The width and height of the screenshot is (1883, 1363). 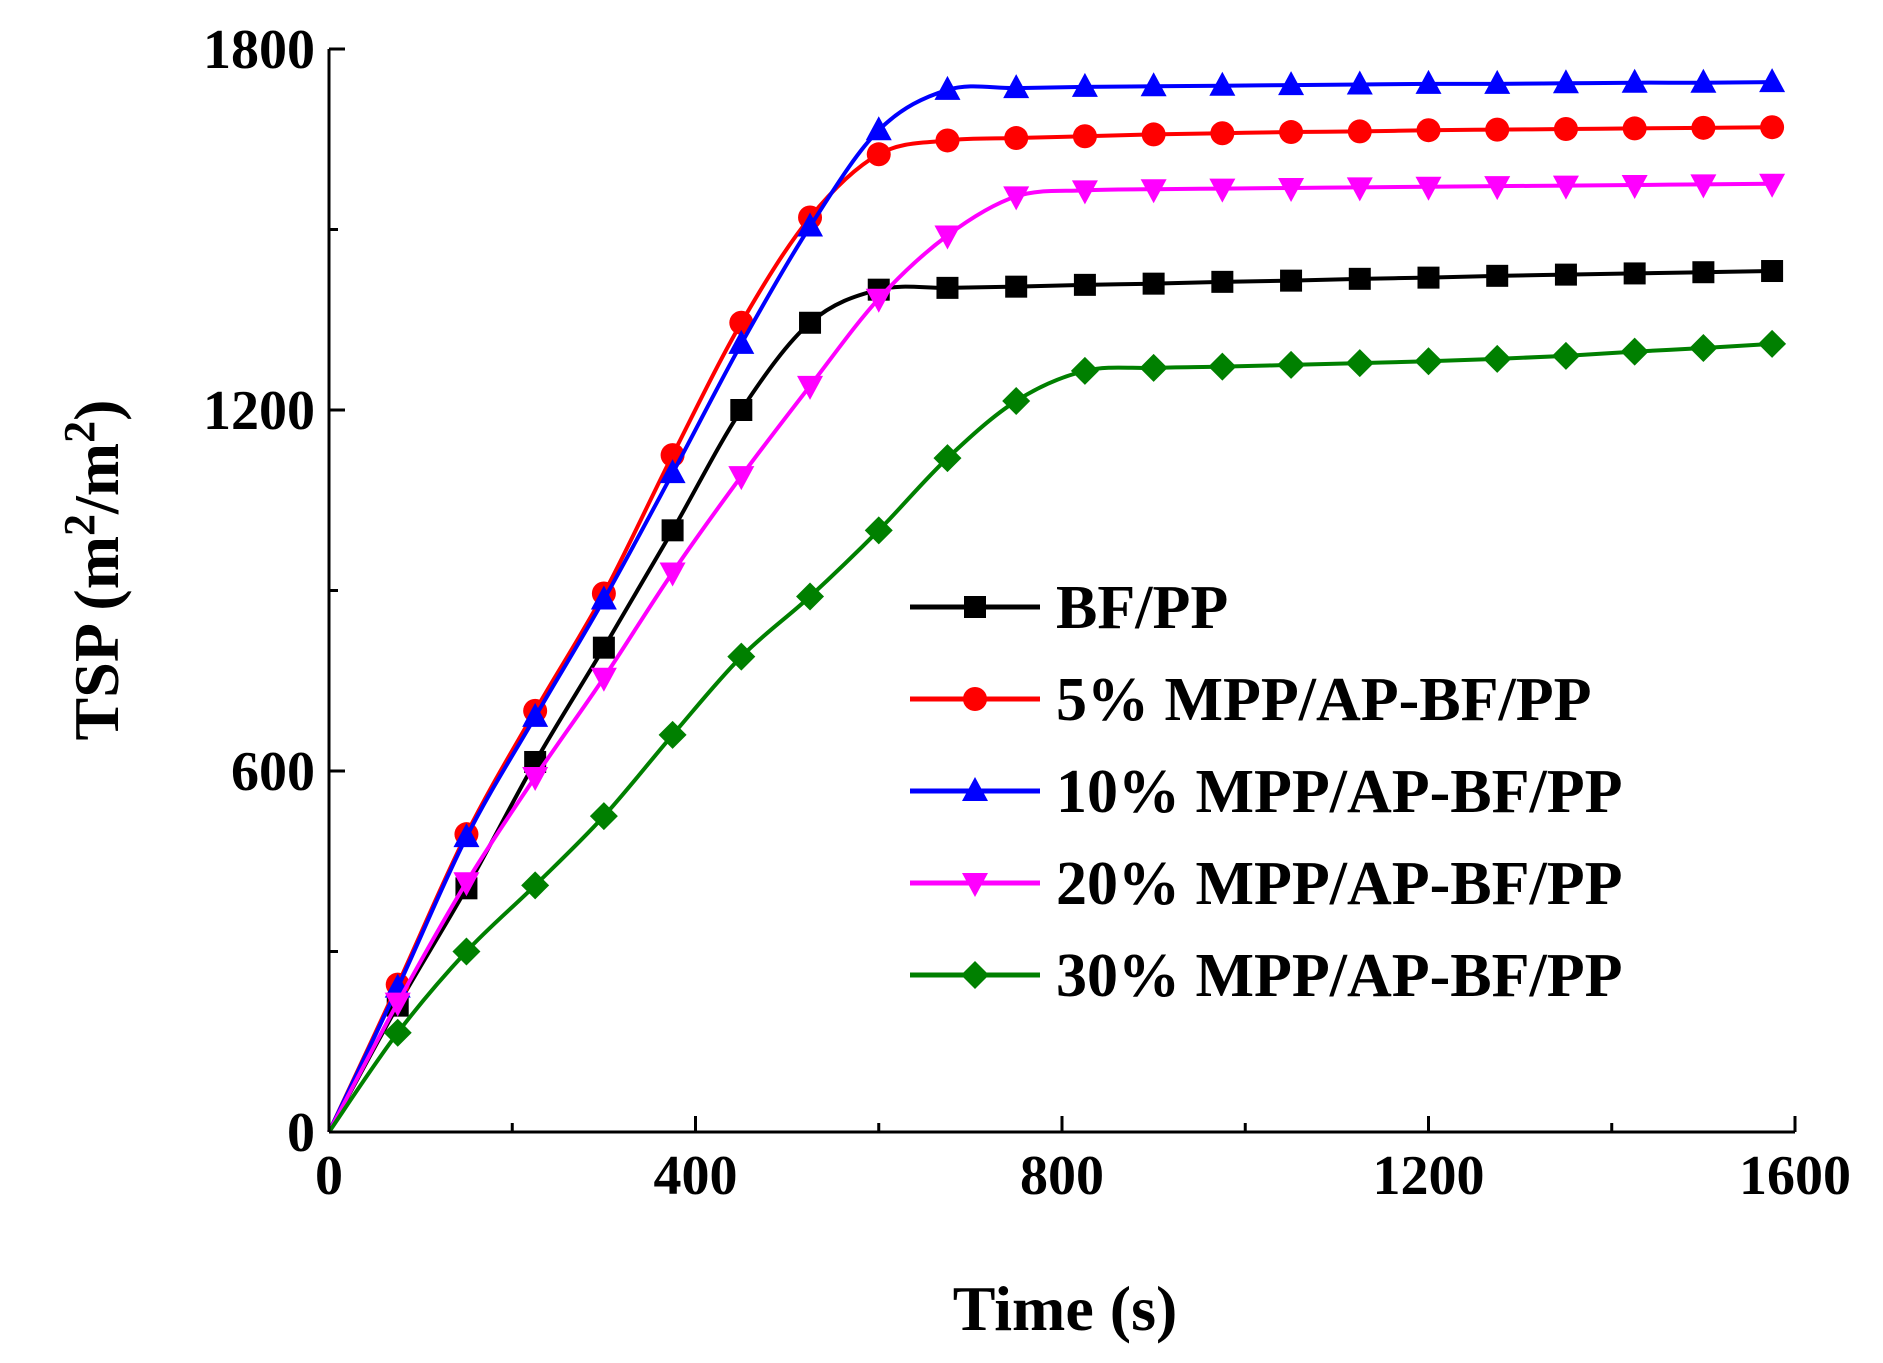 I want to click on y-tick-label: 600, so click(x=273, y=772).